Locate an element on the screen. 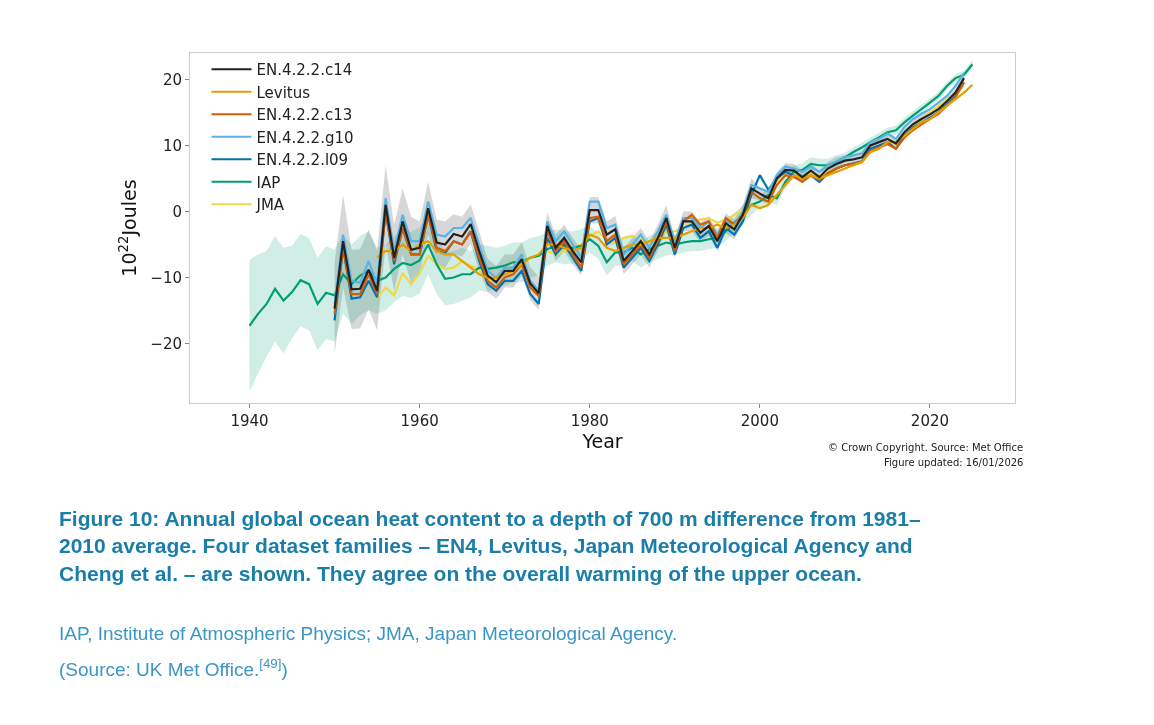 This screenshot has height=725, width=1154. x-tick-label: 1980 is located at coordinates (589, 421).